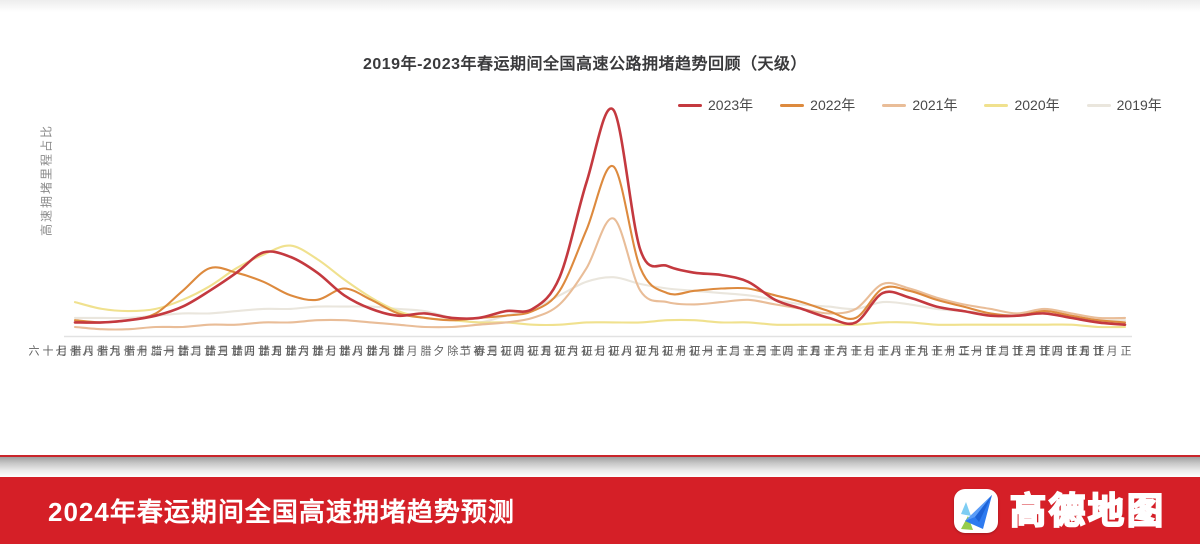  I want to click on x-axis-label: 正月十四, so click(807, 351).